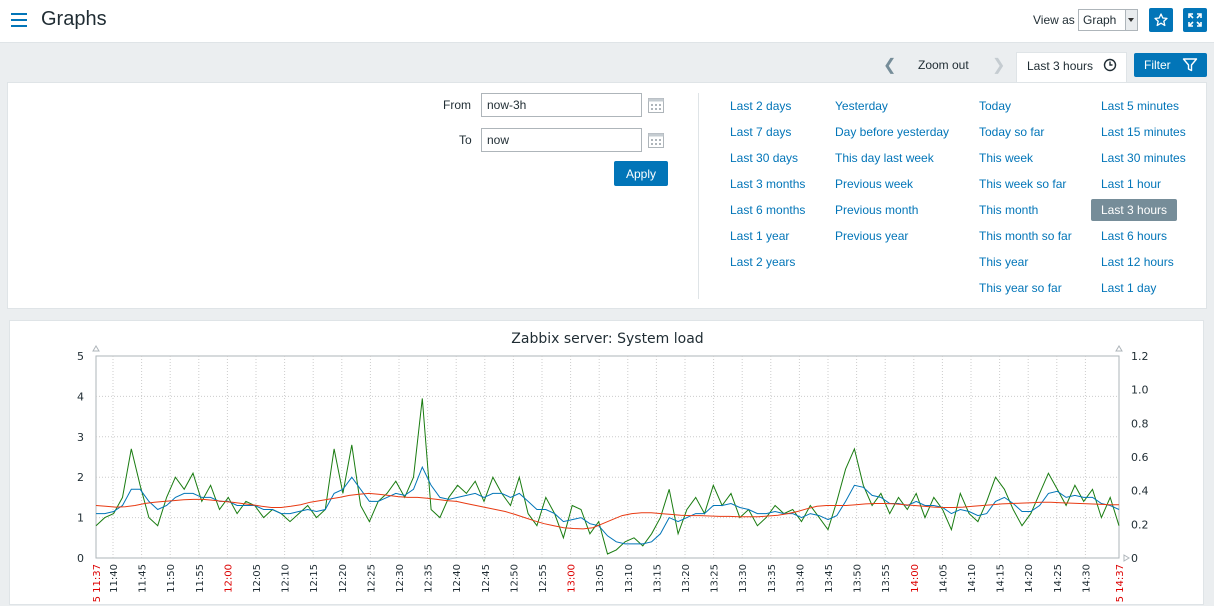  Describe the element at coordinates (561, 105) in the screenshot. I see `from-input` at that location.